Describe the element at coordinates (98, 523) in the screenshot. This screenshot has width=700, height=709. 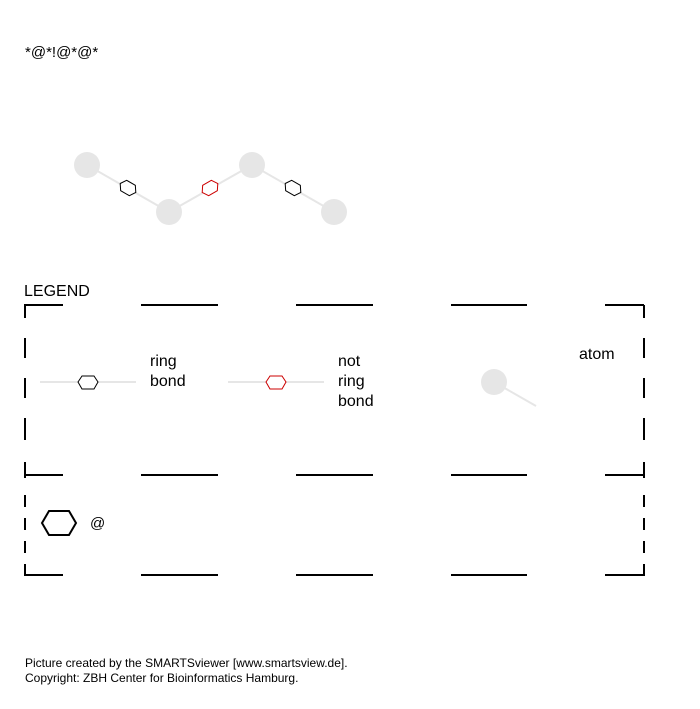
I see `legend-ring-symbol-label: @` at that location.